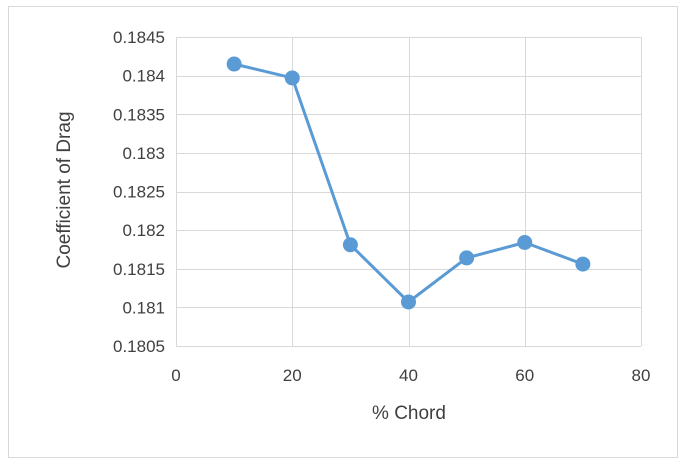 The width and height of the screenshot is (688, 464). I want to click on x-tick-label: 0, so click(175, 375).